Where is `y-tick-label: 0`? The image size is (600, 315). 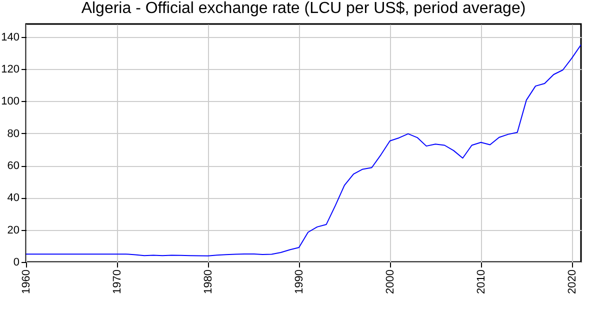 y-tick-label: 0 is located at coordinates (16, 262).